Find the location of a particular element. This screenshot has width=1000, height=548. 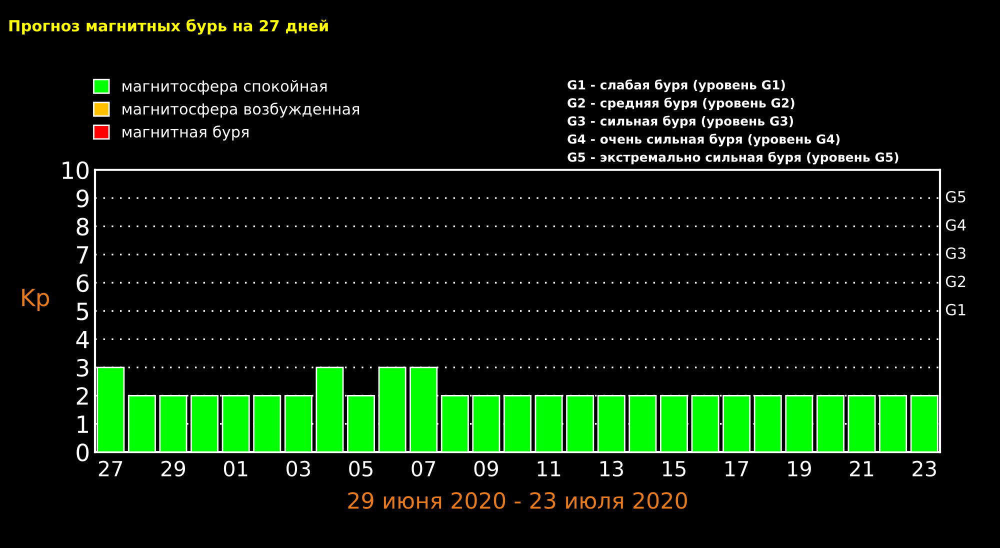

y-tick-label: 1 is located at coordinates (83, 424).